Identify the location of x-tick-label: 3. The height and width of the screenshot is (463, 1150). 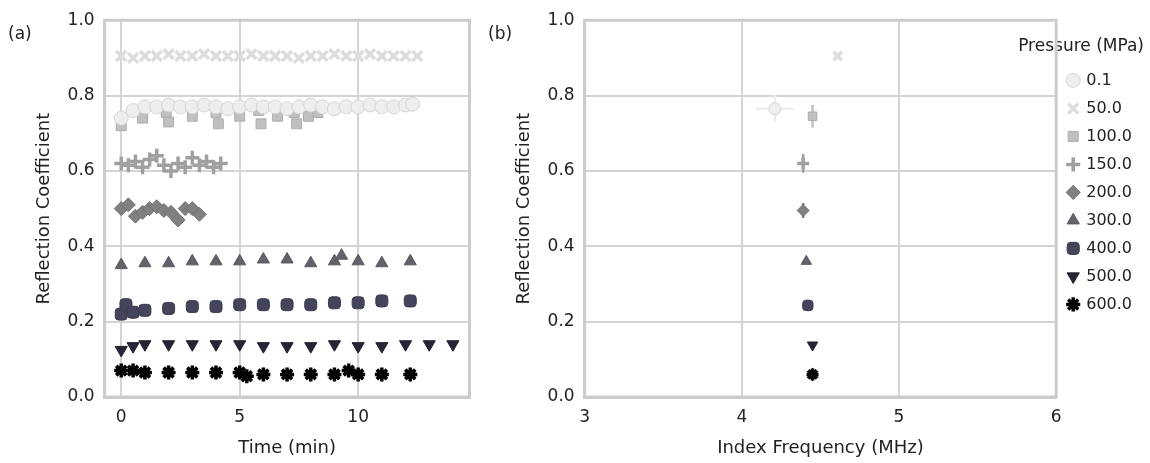
(585, 415).